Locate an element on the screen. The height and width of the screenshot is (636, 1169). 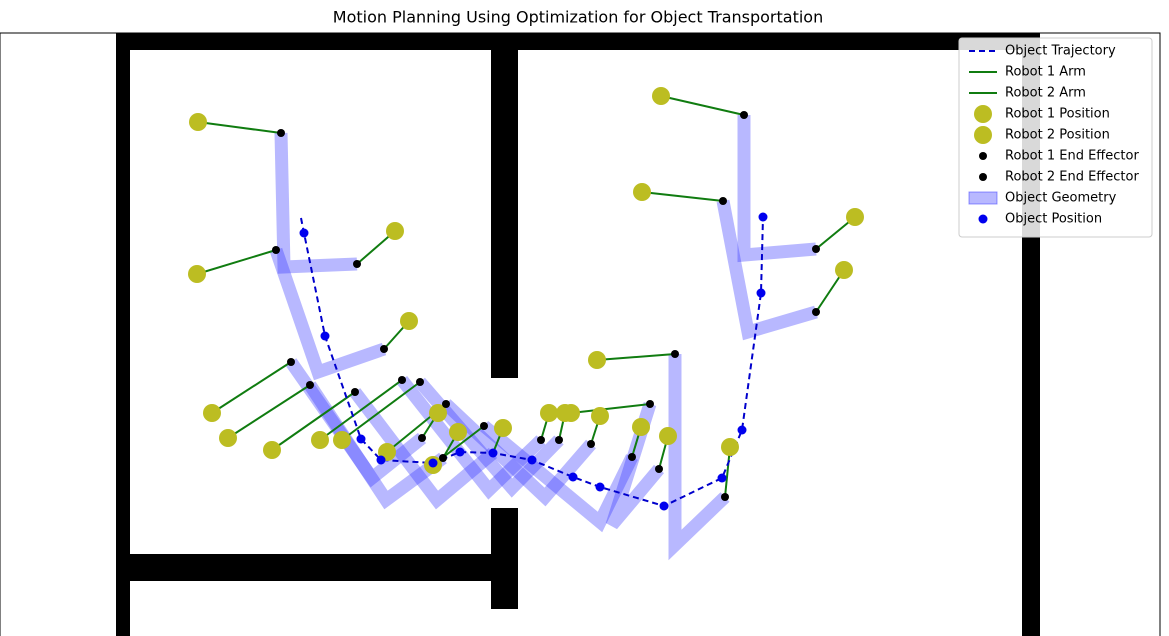
legend-label: Robot 2 Arm is located at coordinates (1045, 93).